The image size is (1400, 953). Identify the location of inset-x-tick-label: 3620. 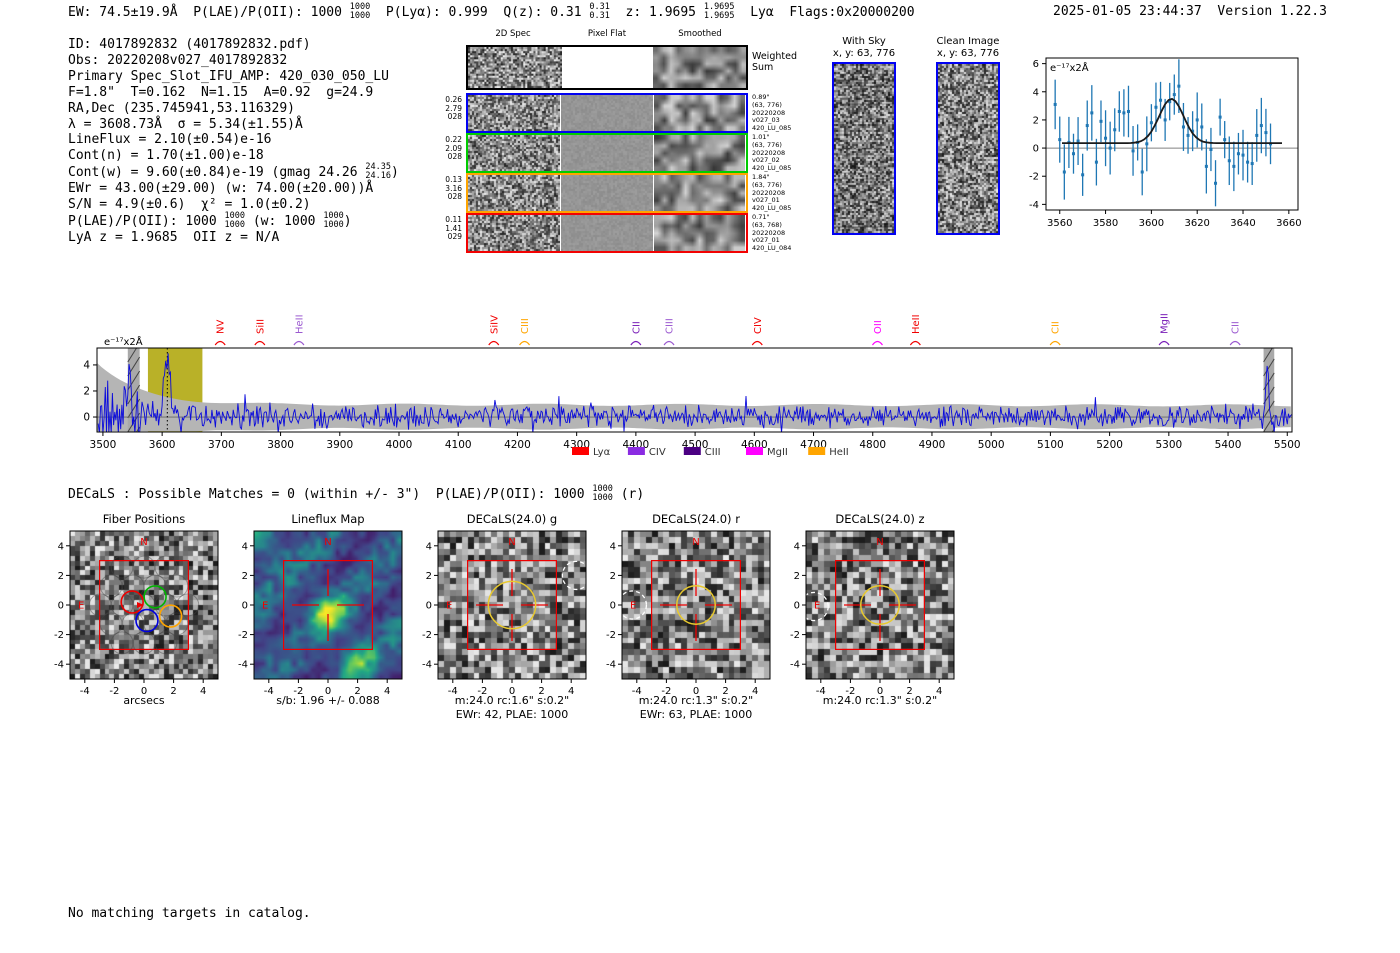
(1196, 223).